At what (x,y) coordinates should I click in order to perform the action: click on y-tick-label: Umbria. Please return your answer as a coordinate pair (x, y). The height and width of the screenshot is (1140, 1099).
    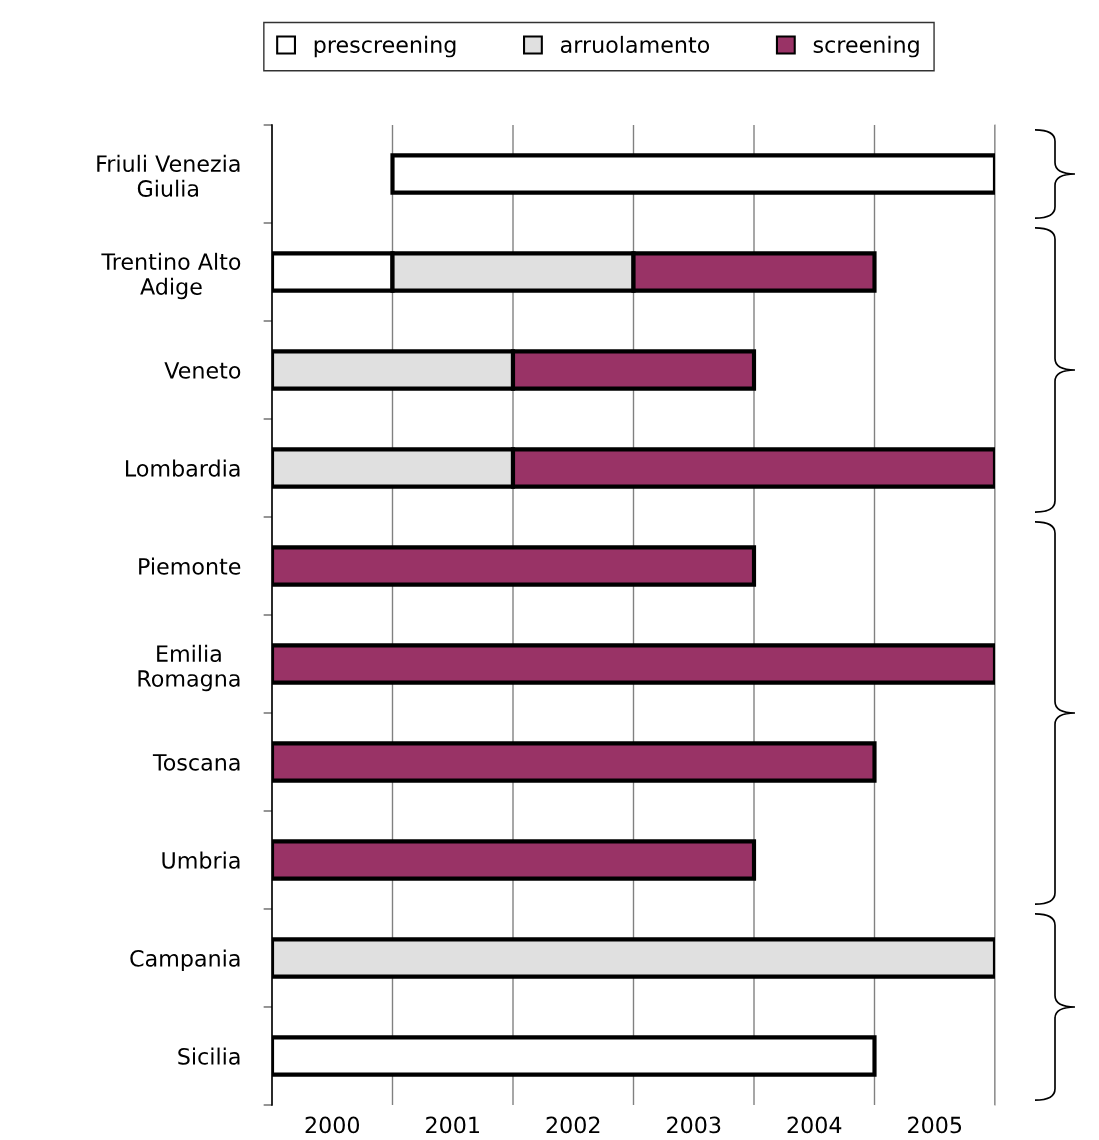
    Looking at the image, I should click on (201, 860).